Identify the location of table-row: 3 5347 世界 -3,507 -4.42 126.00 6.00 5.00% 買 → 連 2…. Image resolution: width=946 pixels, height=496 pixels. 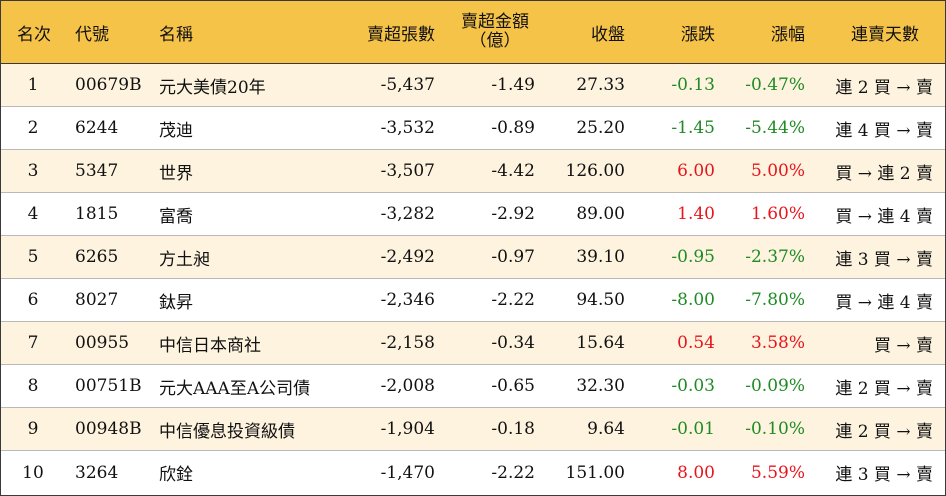
(473, 171).